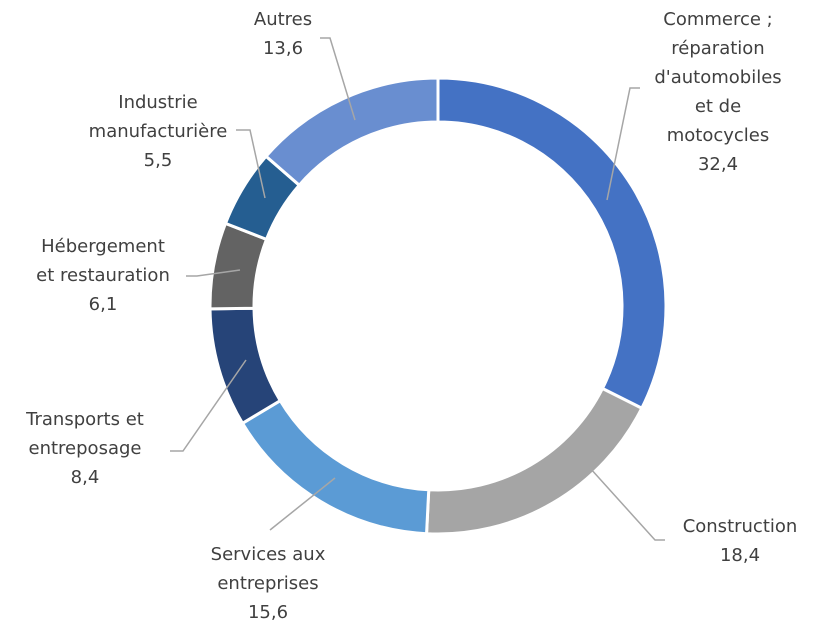  I want to click on category-label: Industrie manufacturière, so click(158, 117).